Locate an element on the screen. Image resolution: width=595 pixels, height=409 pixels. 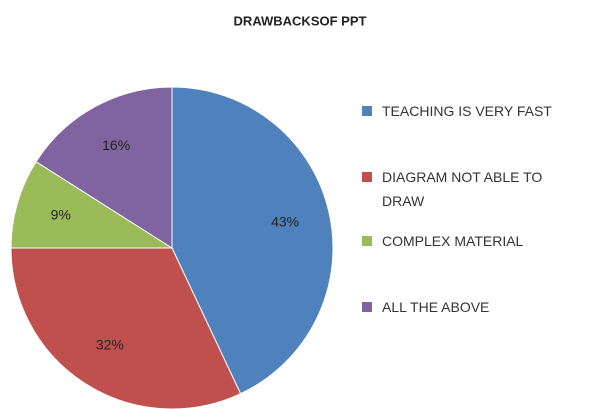
data-label: 16% is located at coordinates (116, 145).